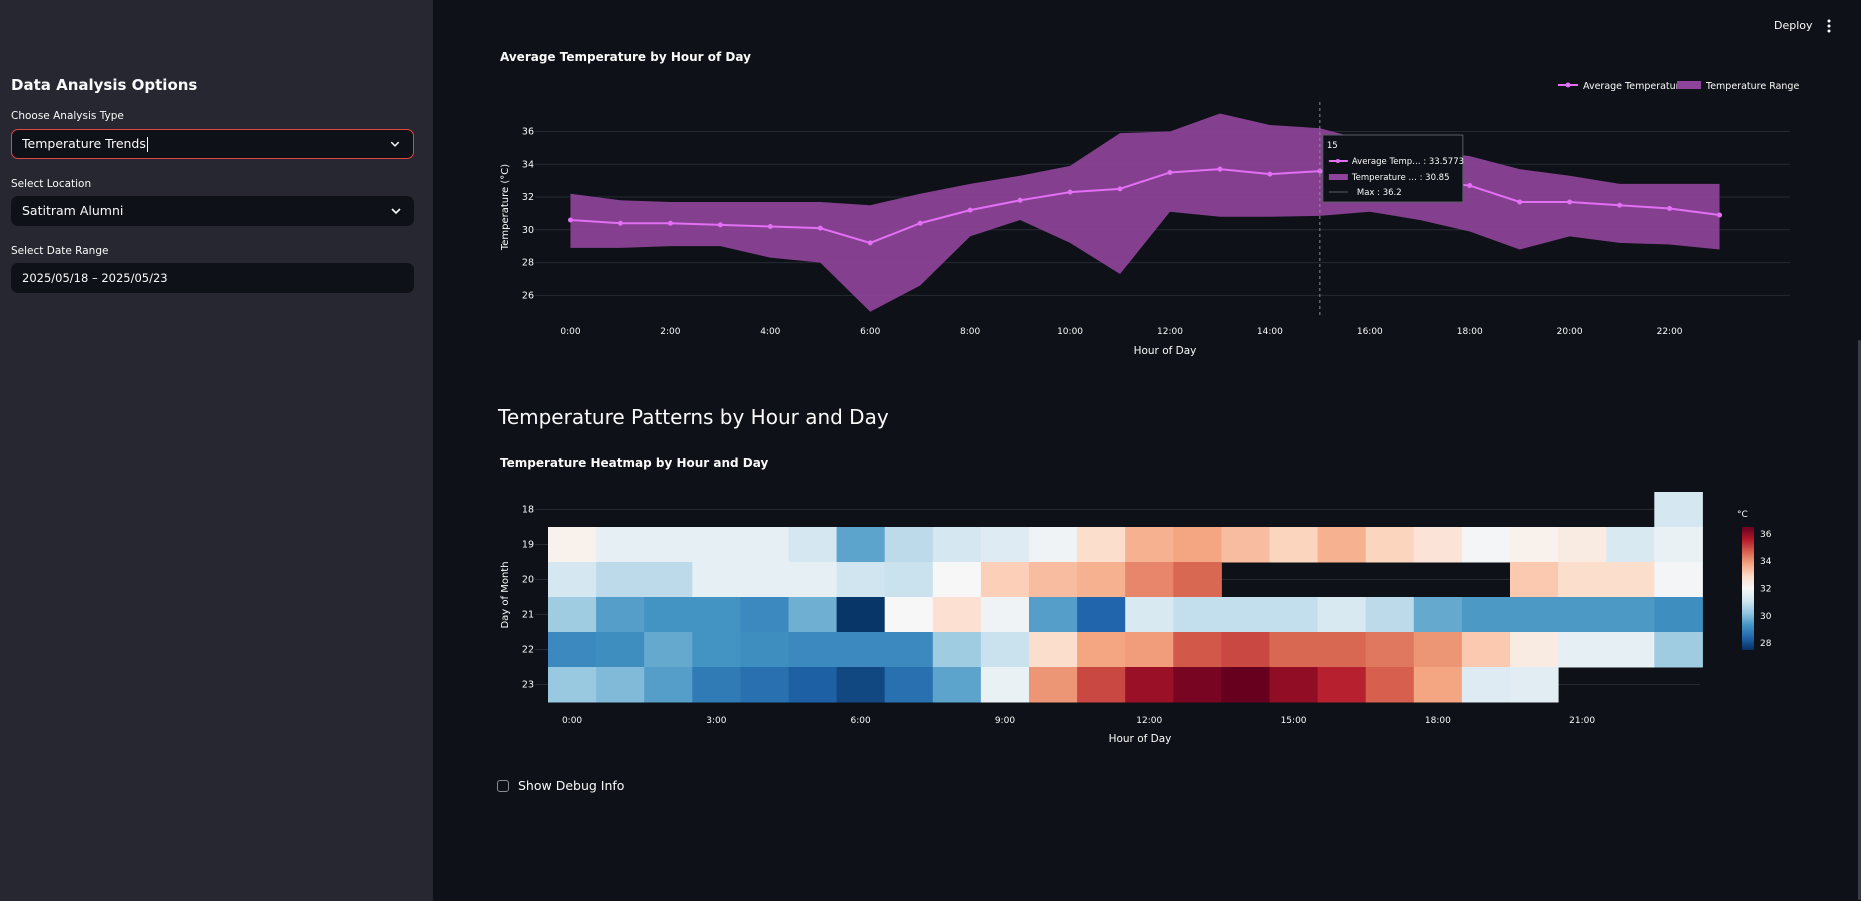 The height and width of the screenshot is (901, 1861). I want to click on x-axis-label: Hour of Day, so click(1165, 351).